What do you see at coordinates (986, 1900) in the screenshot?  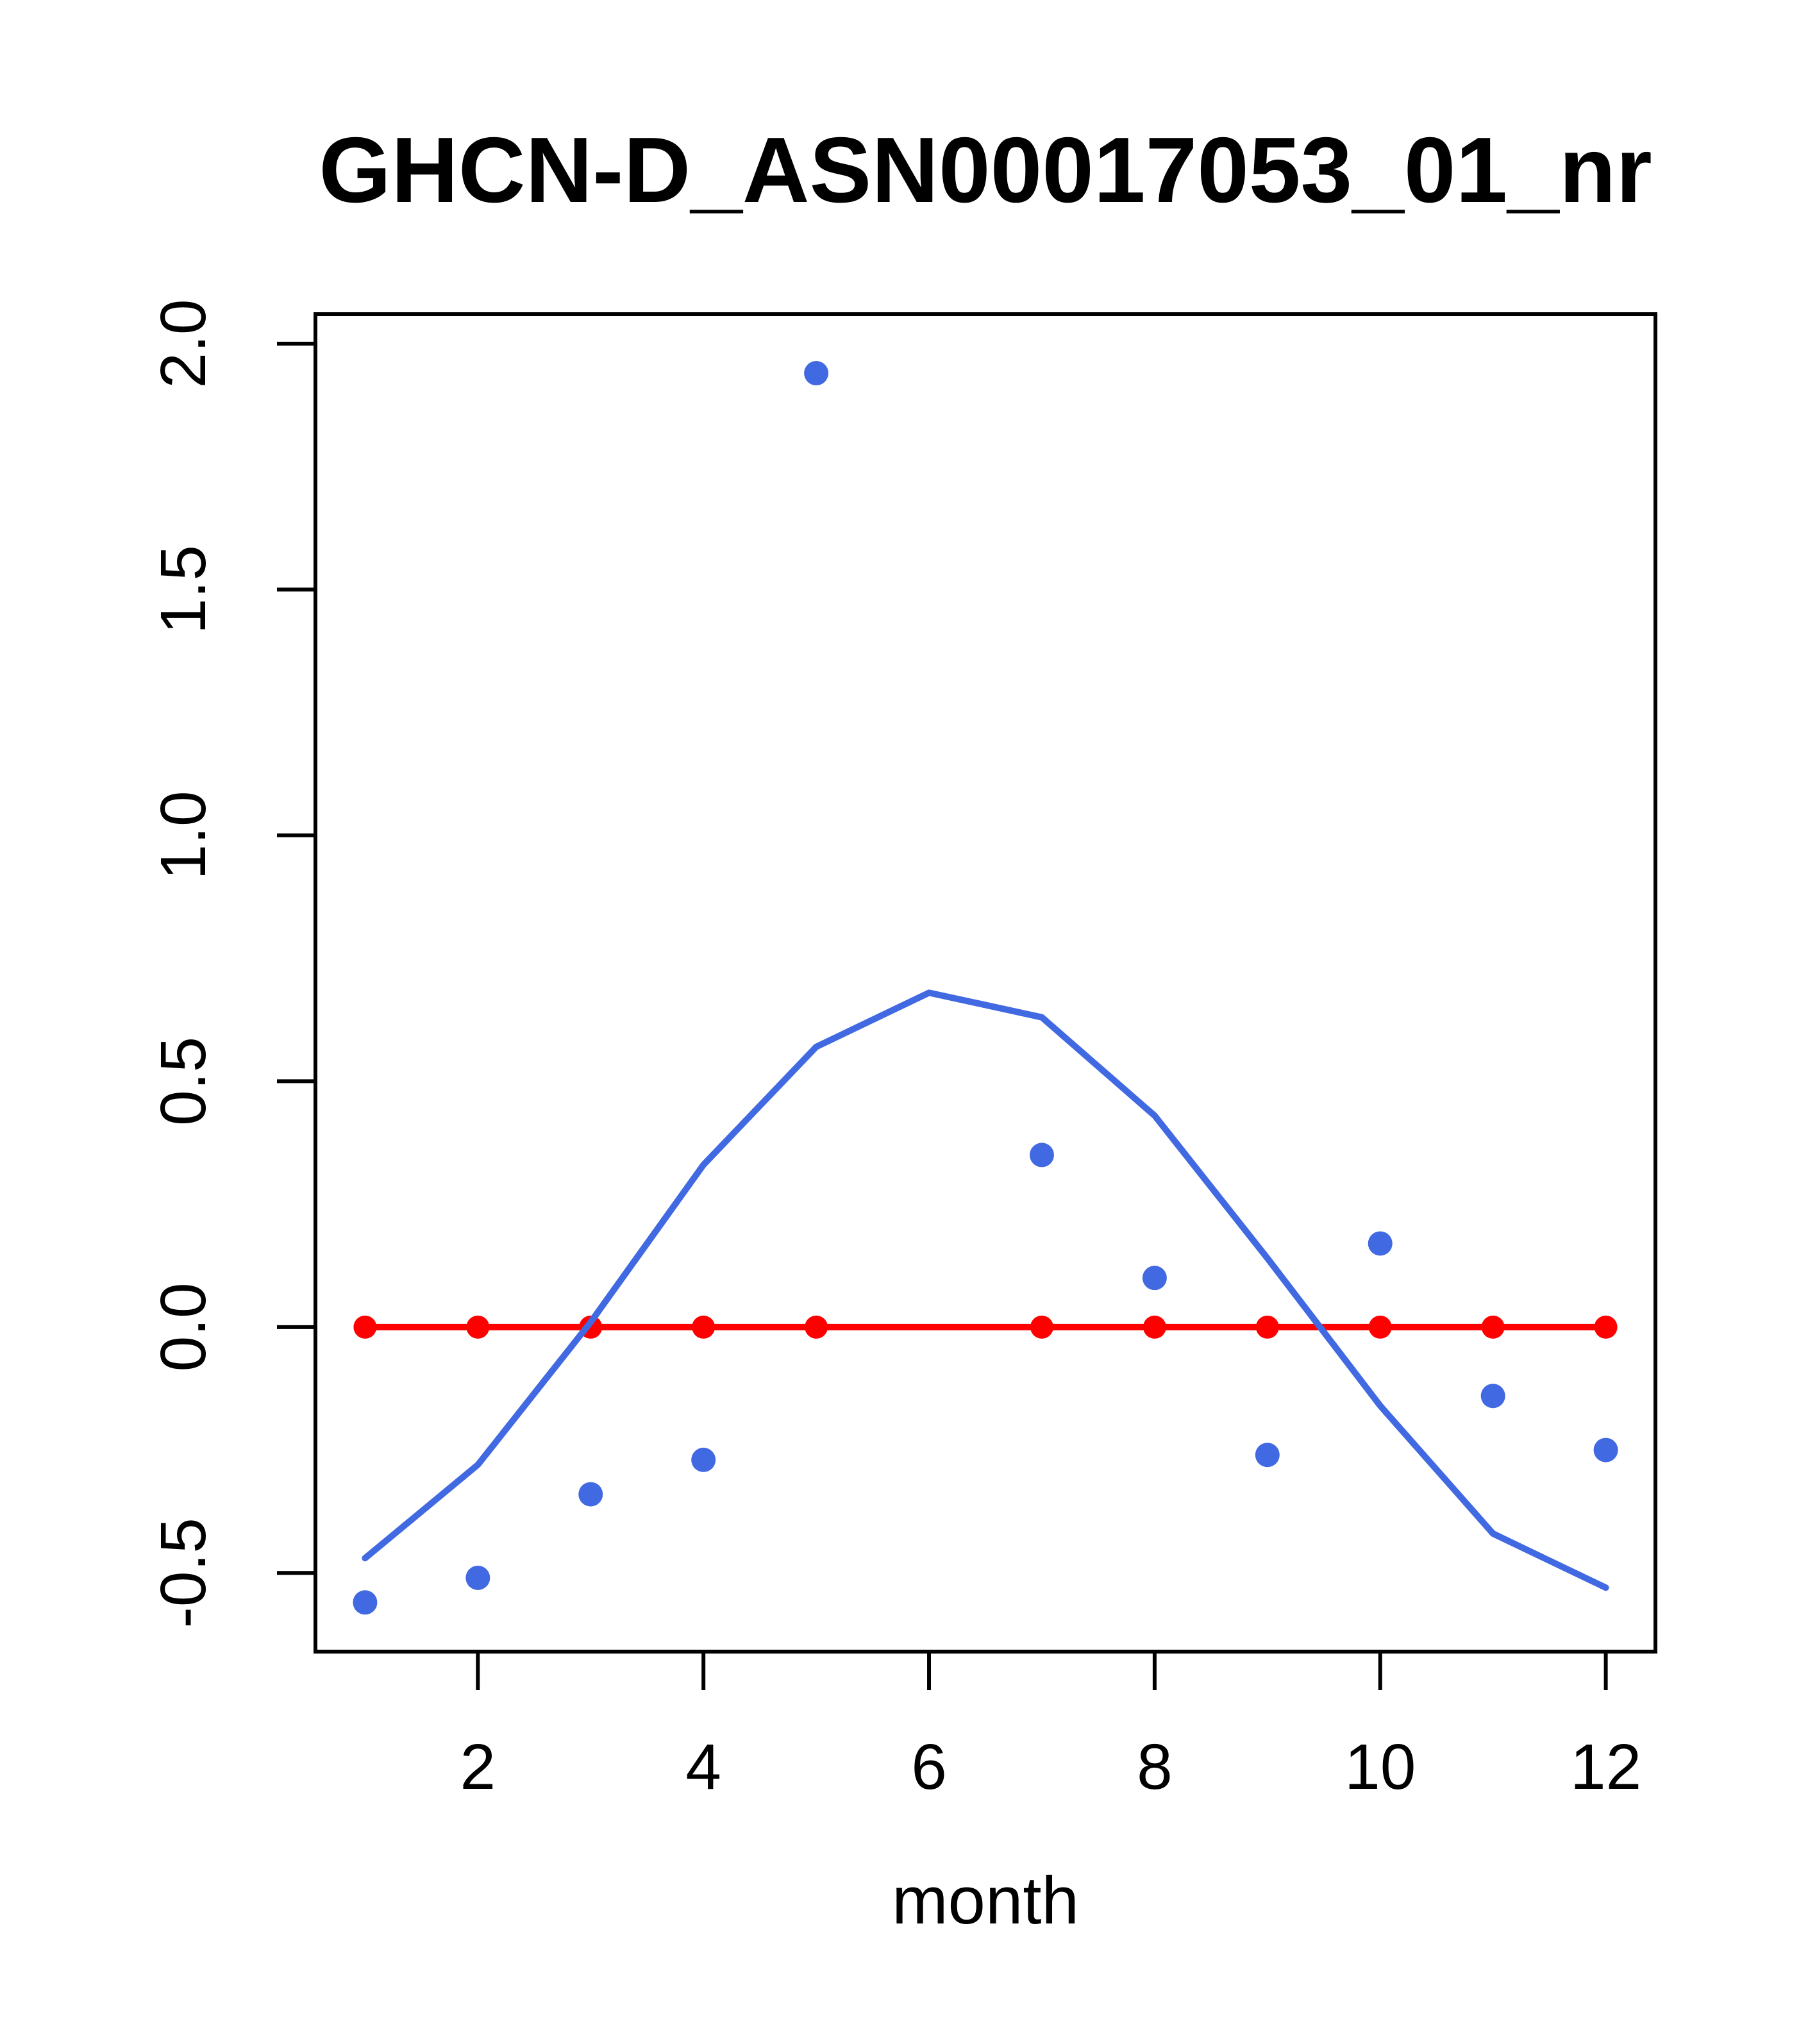 I see `x-axis-label: month` at bounding box center [986, 1900].